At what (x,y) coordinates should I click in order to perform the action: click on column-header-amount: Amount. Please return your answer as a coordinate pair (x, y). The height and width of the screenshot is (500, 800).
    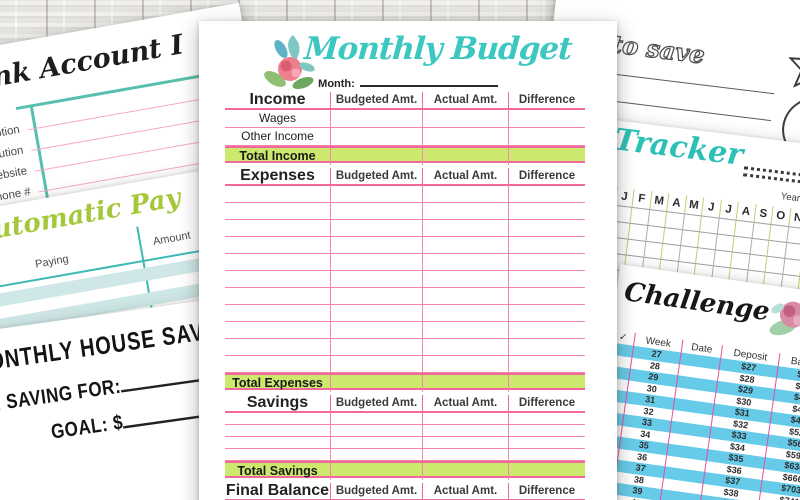
    Looking at the image, I should click on (172, 238).